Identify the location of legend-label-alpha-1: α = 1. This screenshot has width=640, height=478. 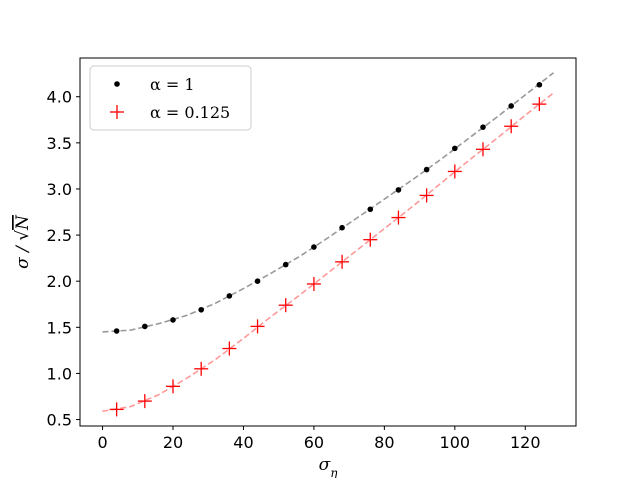
(172, 84).